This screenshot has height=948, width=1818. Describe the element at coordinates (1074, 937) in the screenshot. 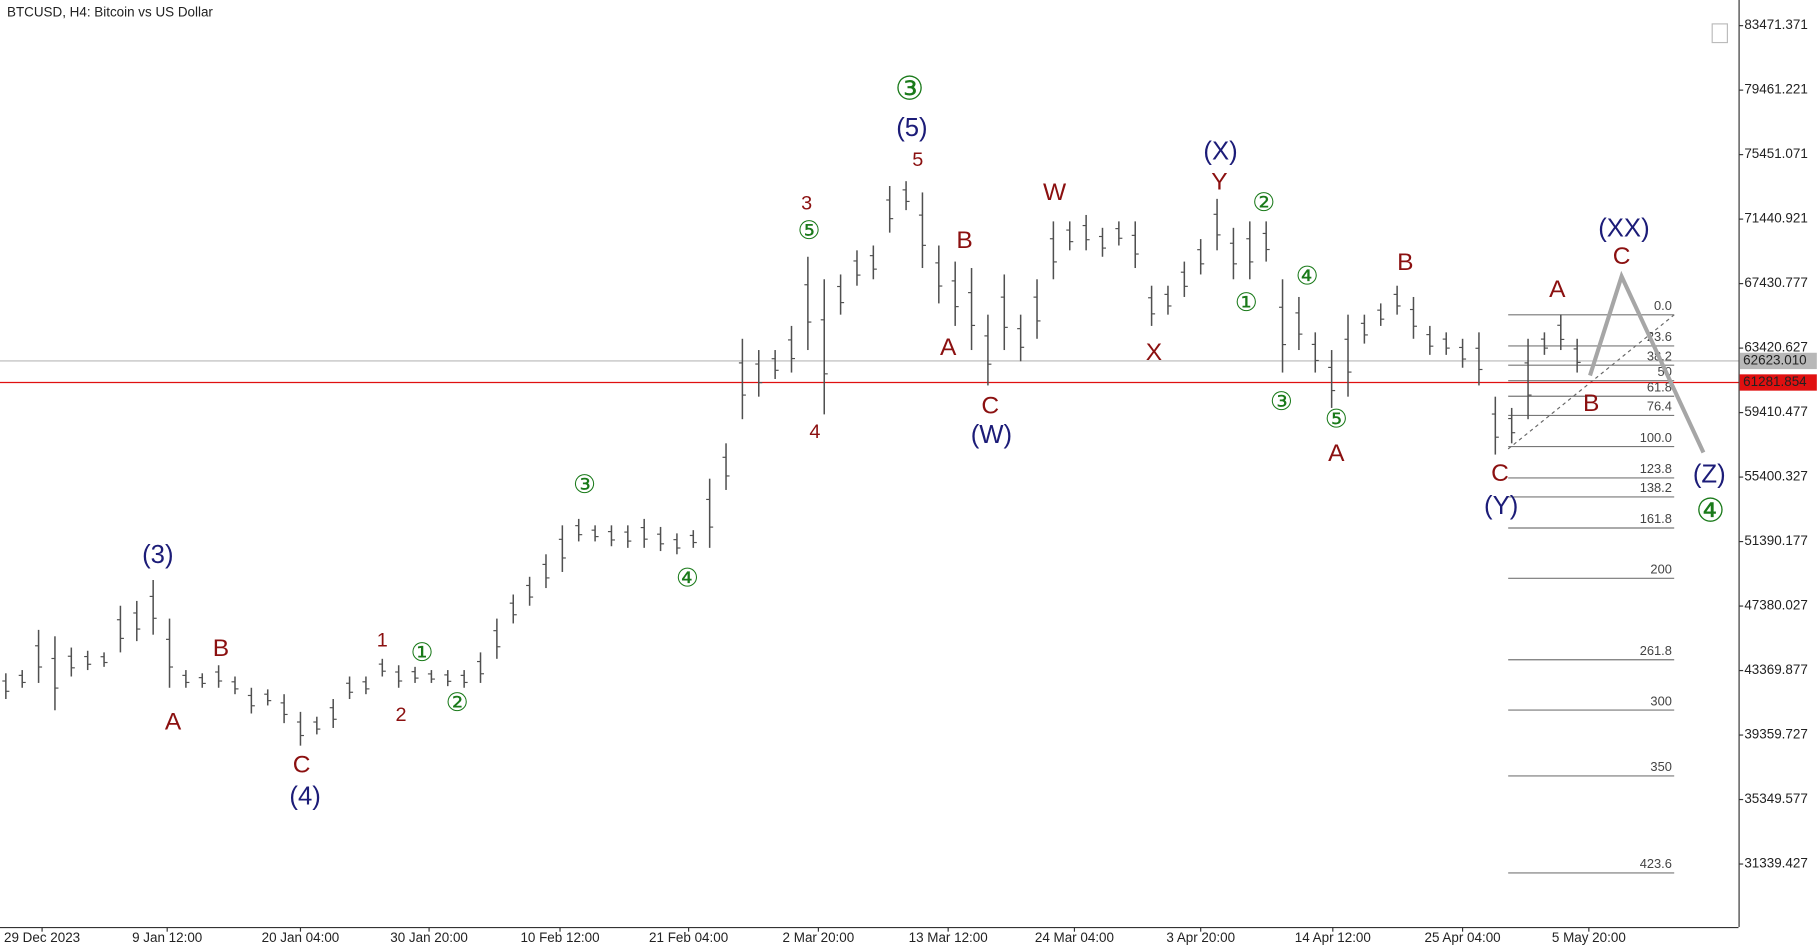

I see `x-tick-label: 24 Mar 04:00` at that location.